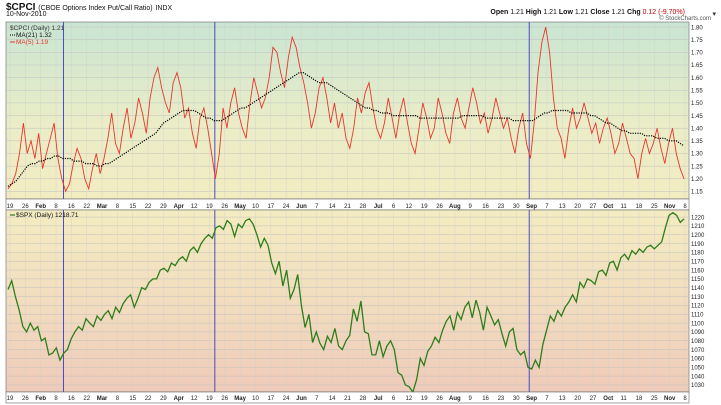 The height and width of the screenshot is (405, 721). What do you see at coordinates (517, 12) in the screenshot?
I see `open-value: 1.21` at bounding box center [517, 12].